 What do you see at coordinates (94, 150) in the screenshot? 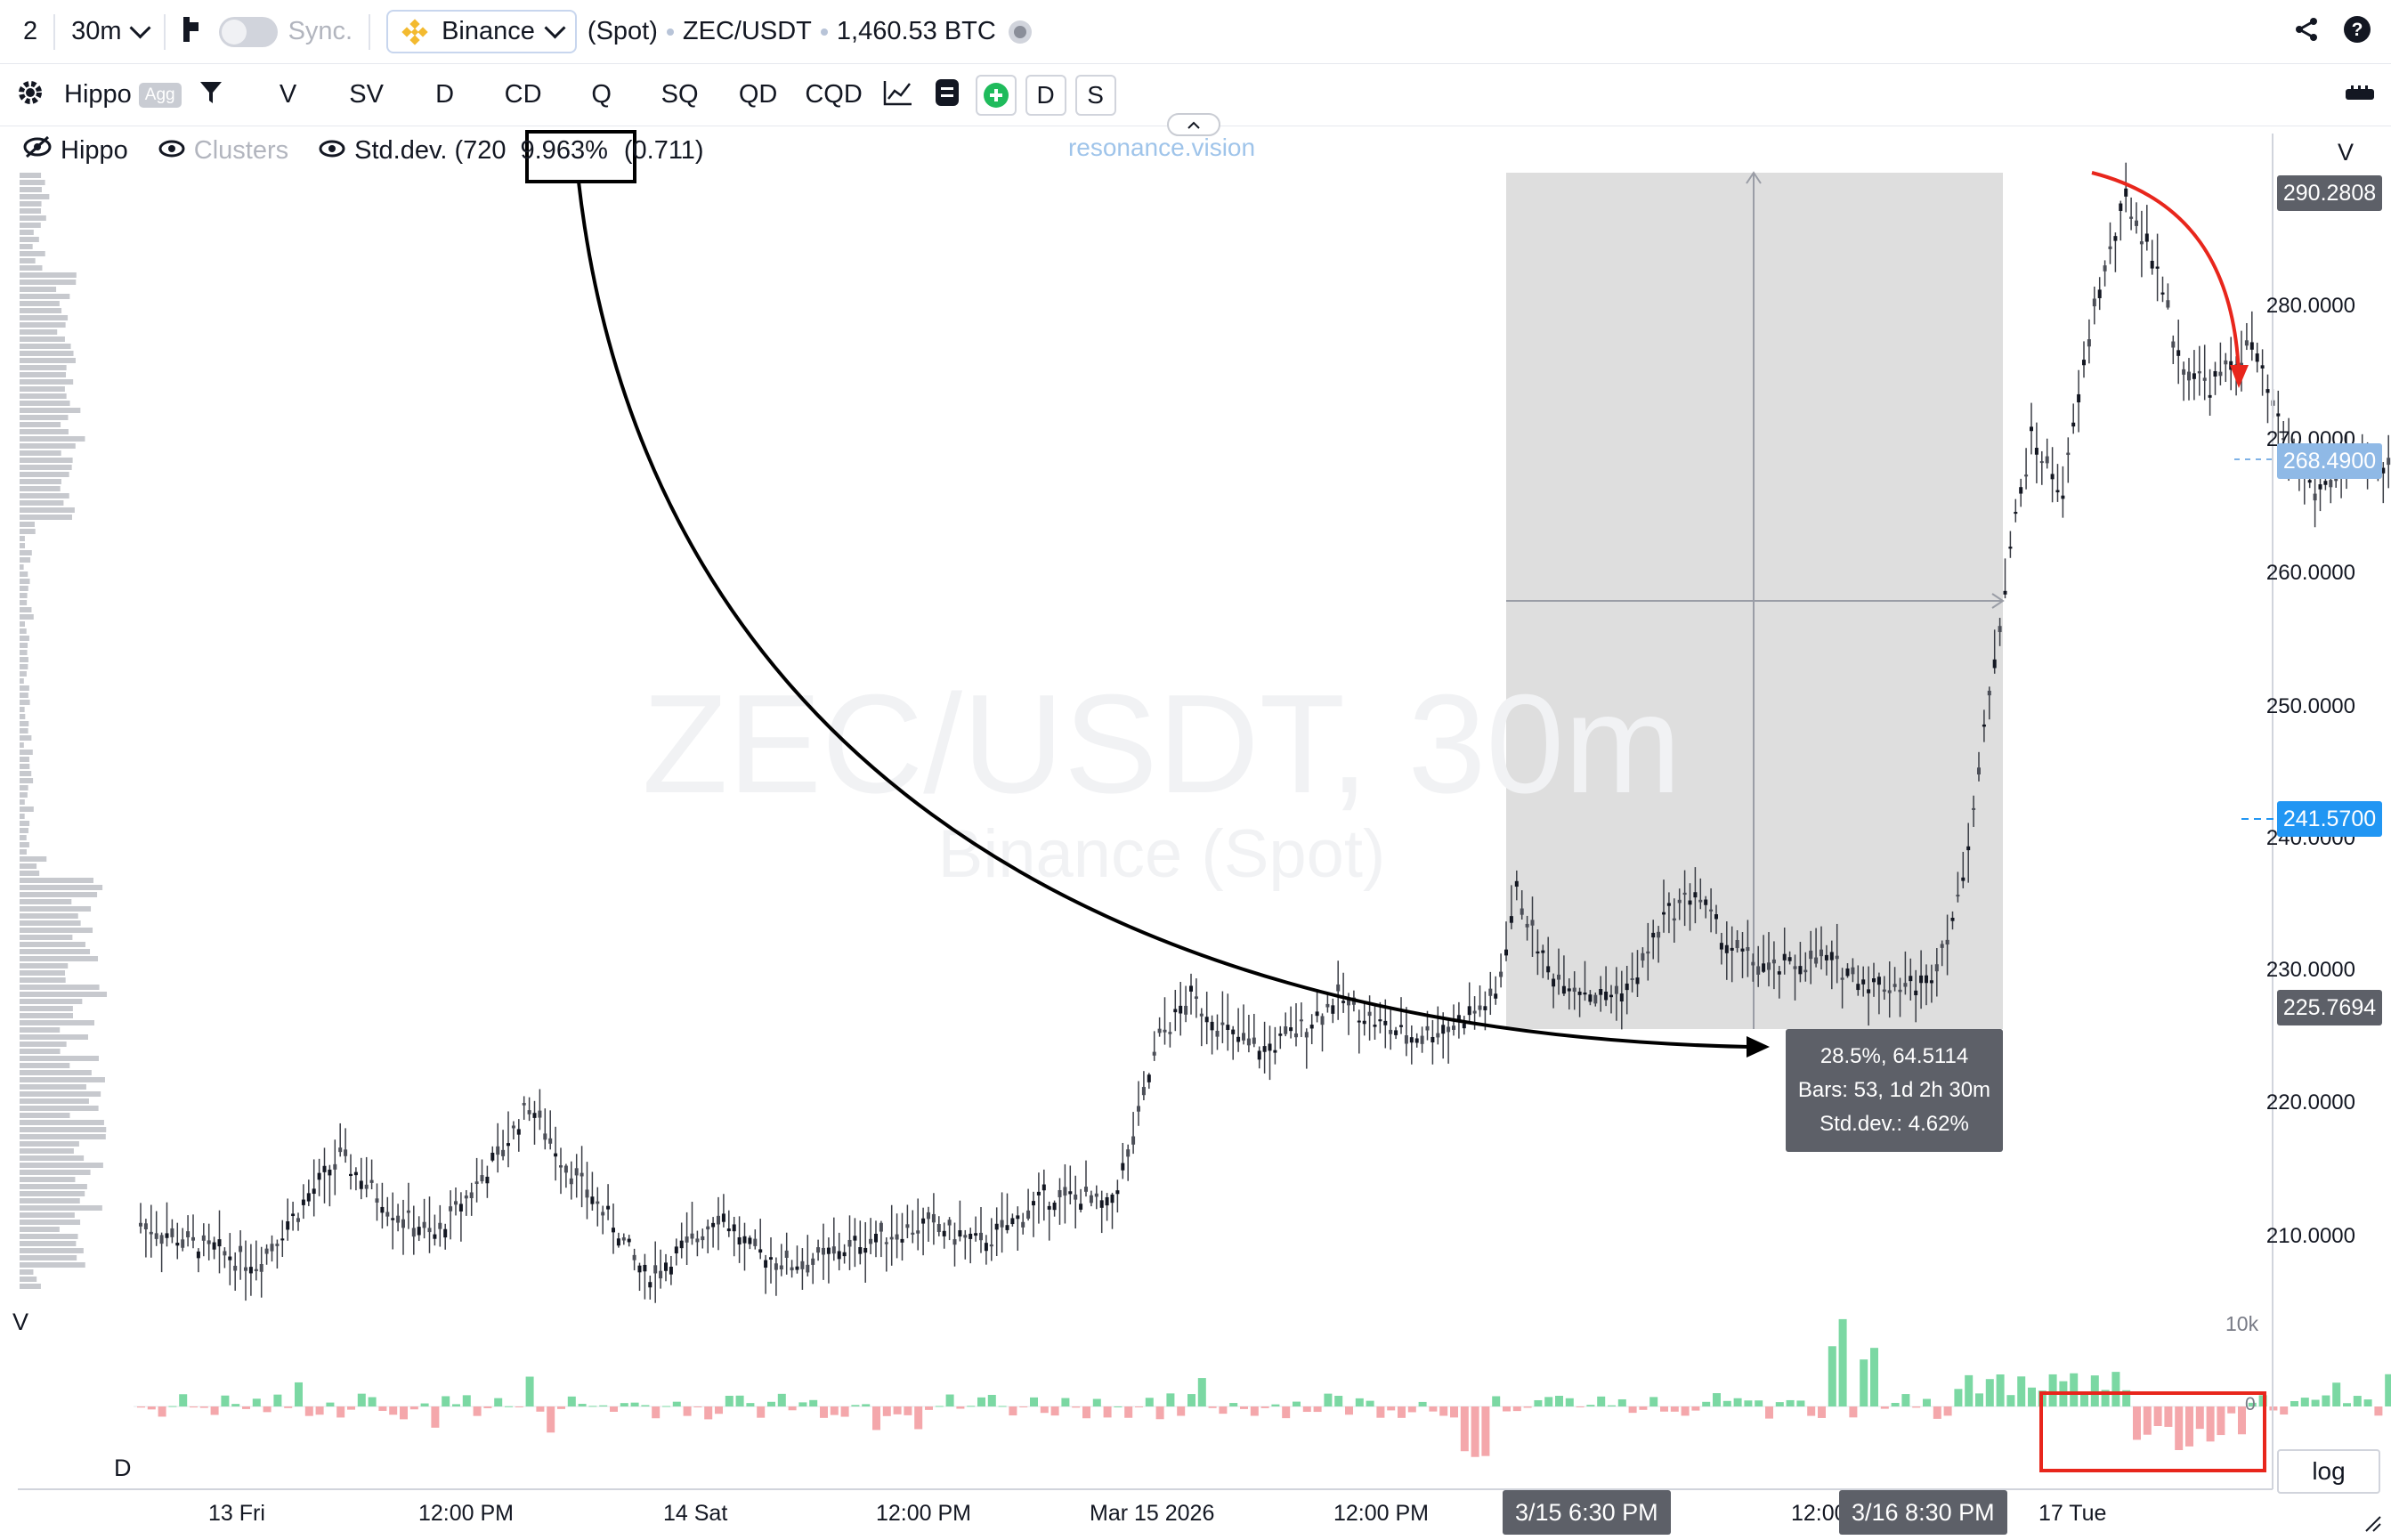
I see `legend-hippo: Hippo` at bounding box center [94, 150].